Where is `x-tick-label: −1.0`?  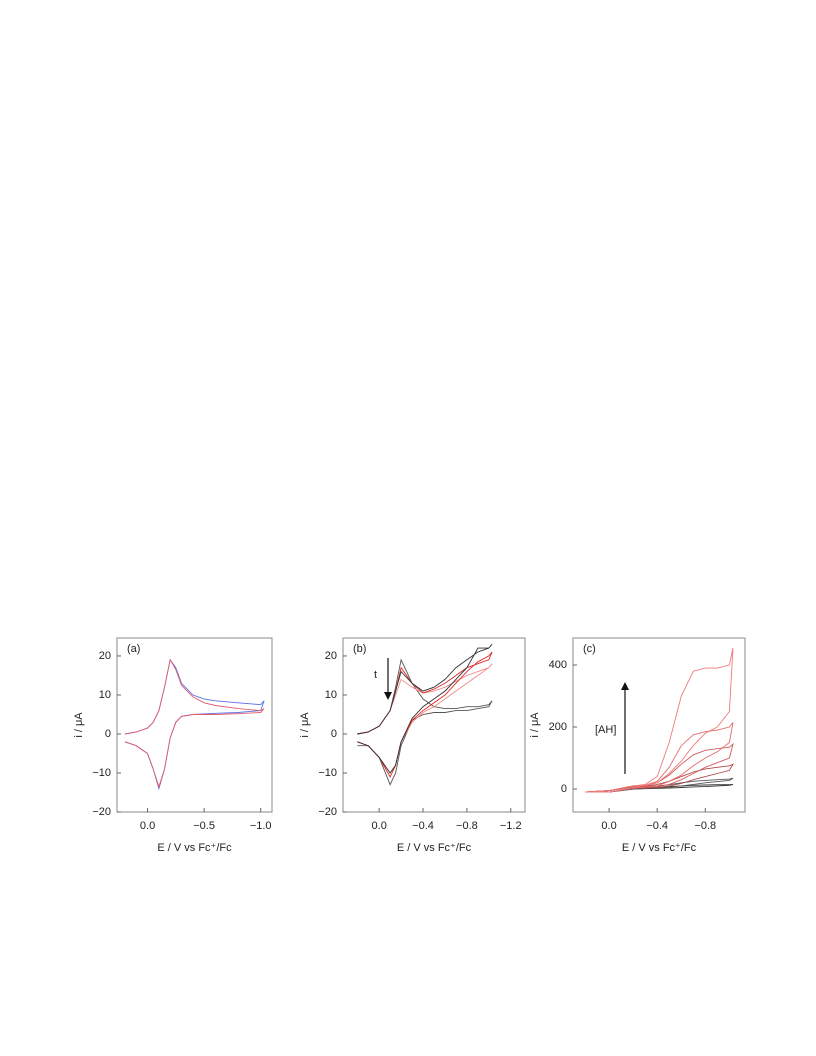 x-tick-label: −1.0 is located at coordinates (261, 826).